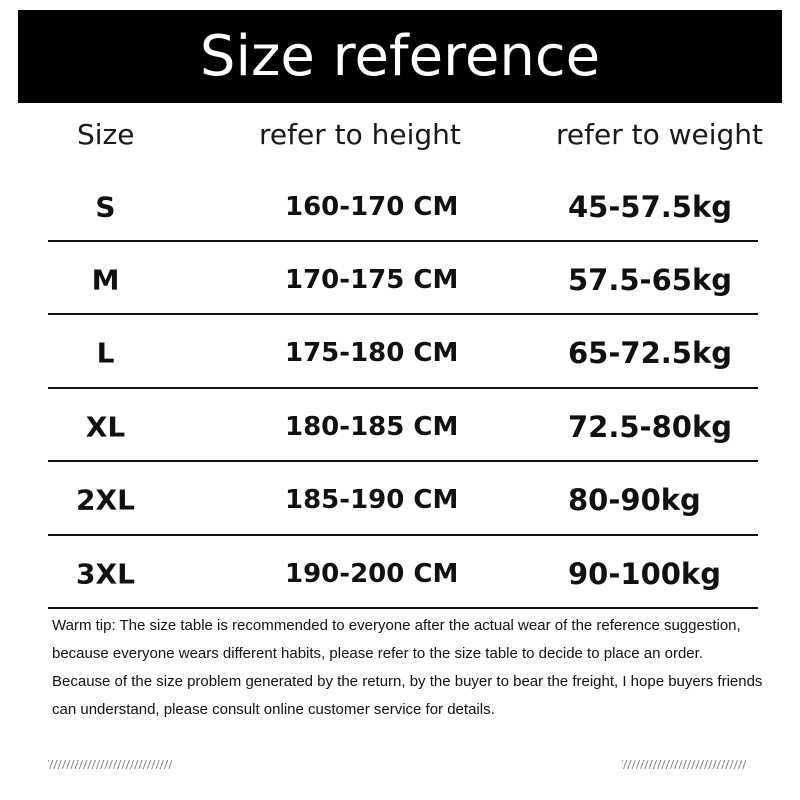  I want to click on cell-size: S, so click(105, 206).